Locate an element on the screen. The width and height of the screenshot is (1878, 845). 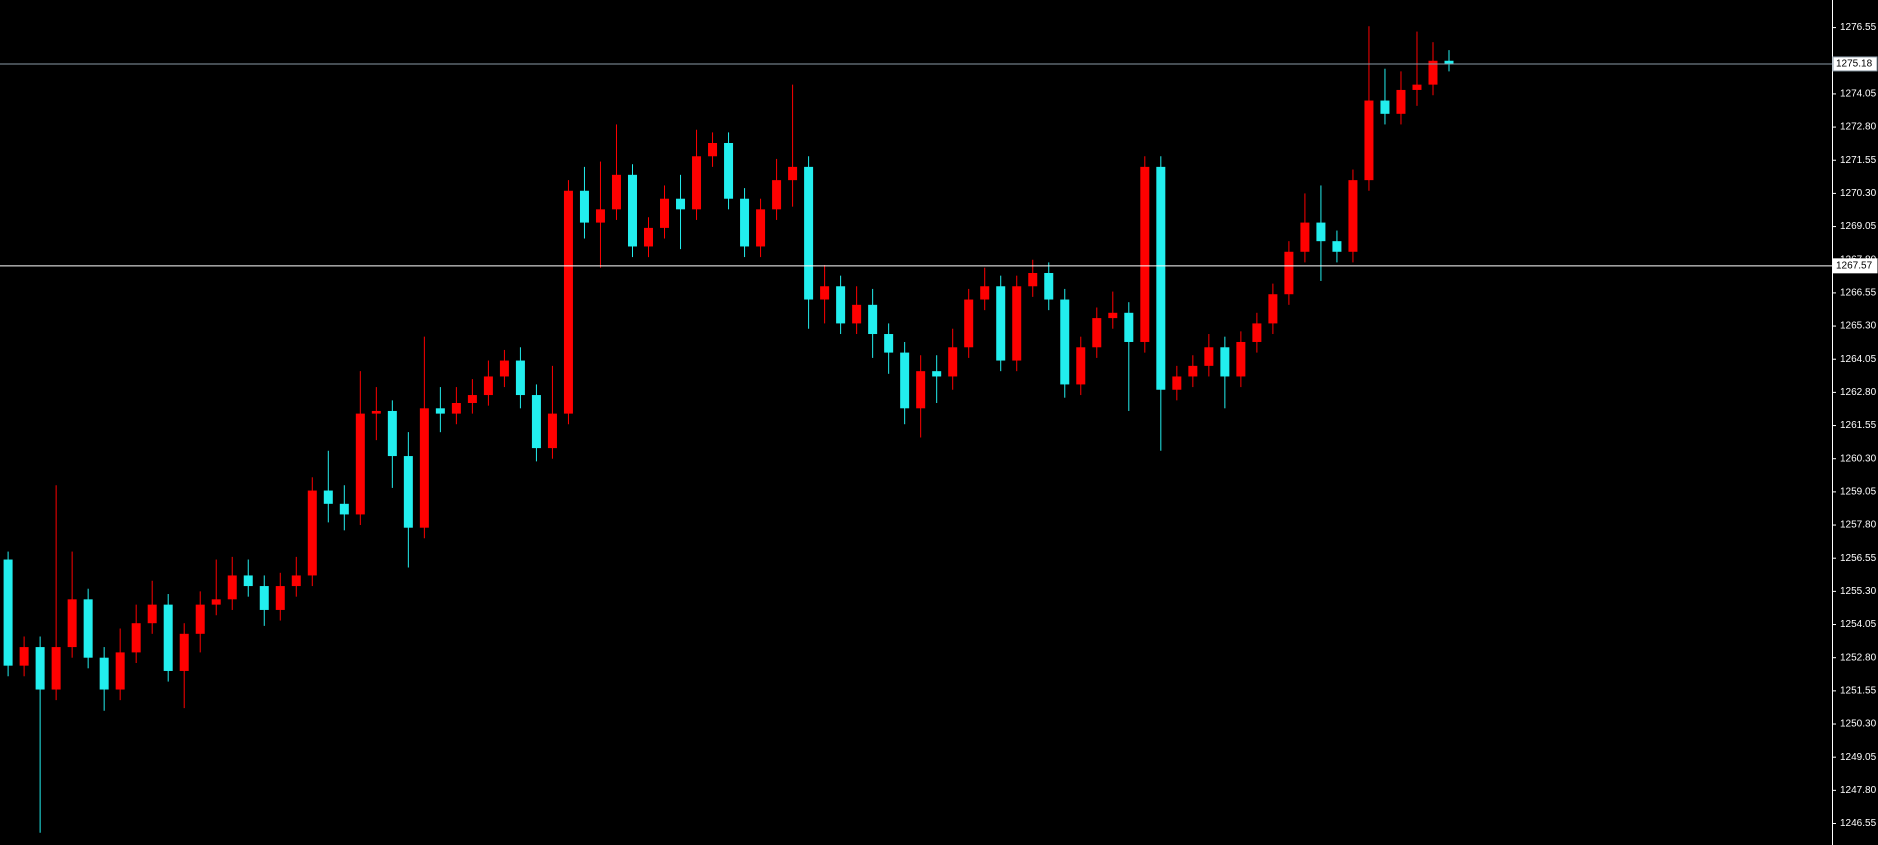
price-label-box is located at coordinates (1855, 266).